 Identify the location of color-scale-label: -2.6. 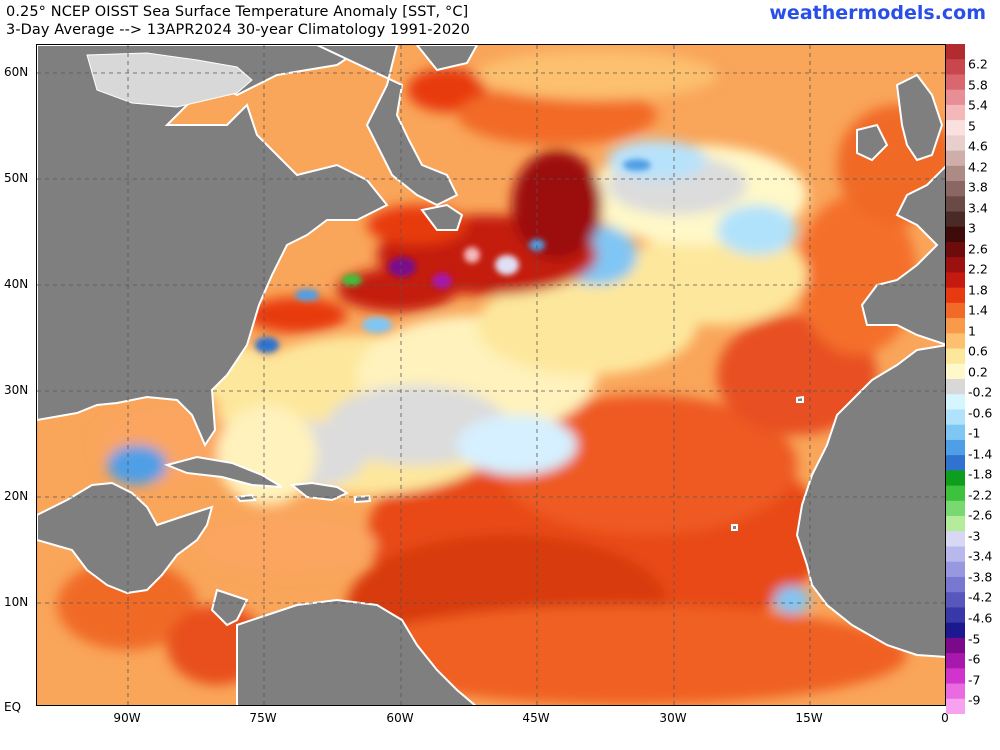
(980, 515).